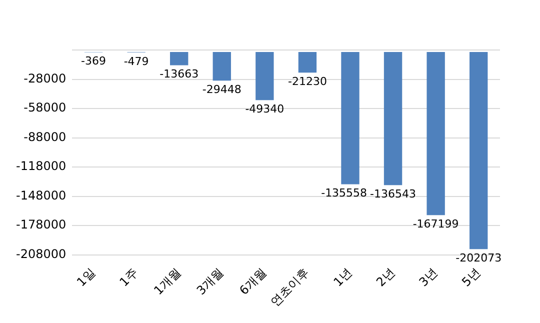  I want to click on y-tick-label: -28000, so click(45, 78).